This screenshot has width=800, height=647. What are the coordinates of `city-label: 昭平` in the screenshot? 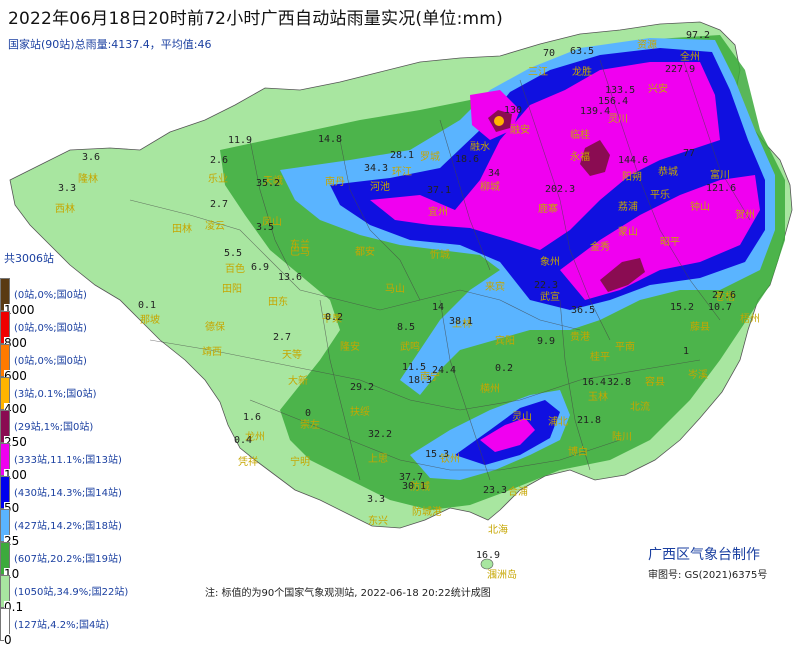 It's located at (670, 242).